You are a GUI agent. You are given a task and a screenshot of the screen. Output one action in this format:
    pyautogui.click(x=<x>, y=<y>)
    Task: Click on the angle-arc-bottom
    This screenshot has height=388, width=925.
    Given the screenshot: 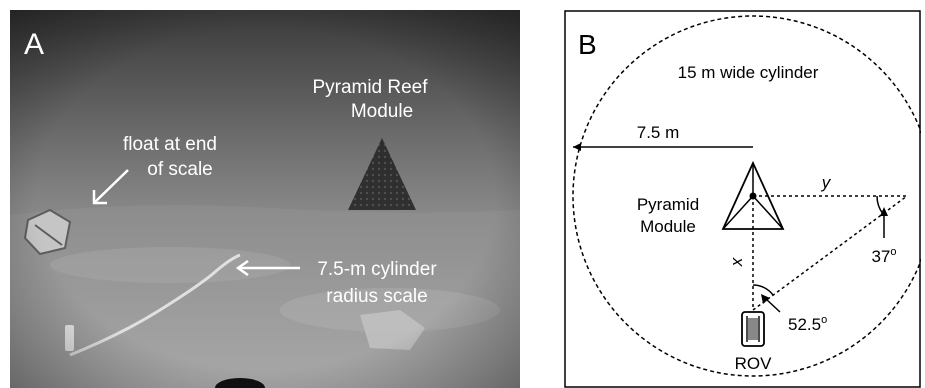 What is the action you would take?
    pyautogui.click(x=763, y=290)
    